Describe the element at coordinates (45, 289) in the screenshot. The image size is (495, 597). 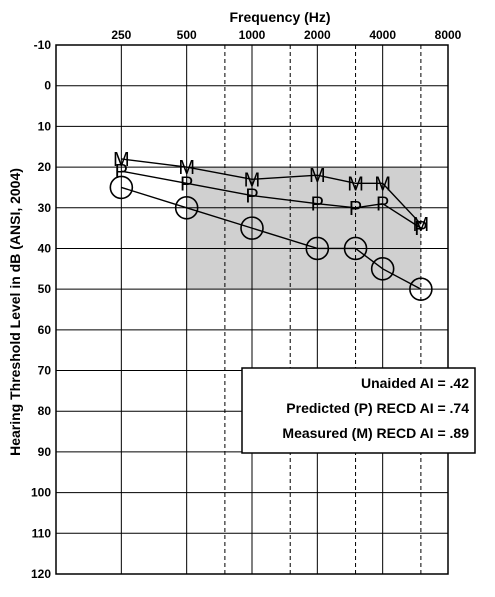
I see `y-tick-label: 50` at that location.